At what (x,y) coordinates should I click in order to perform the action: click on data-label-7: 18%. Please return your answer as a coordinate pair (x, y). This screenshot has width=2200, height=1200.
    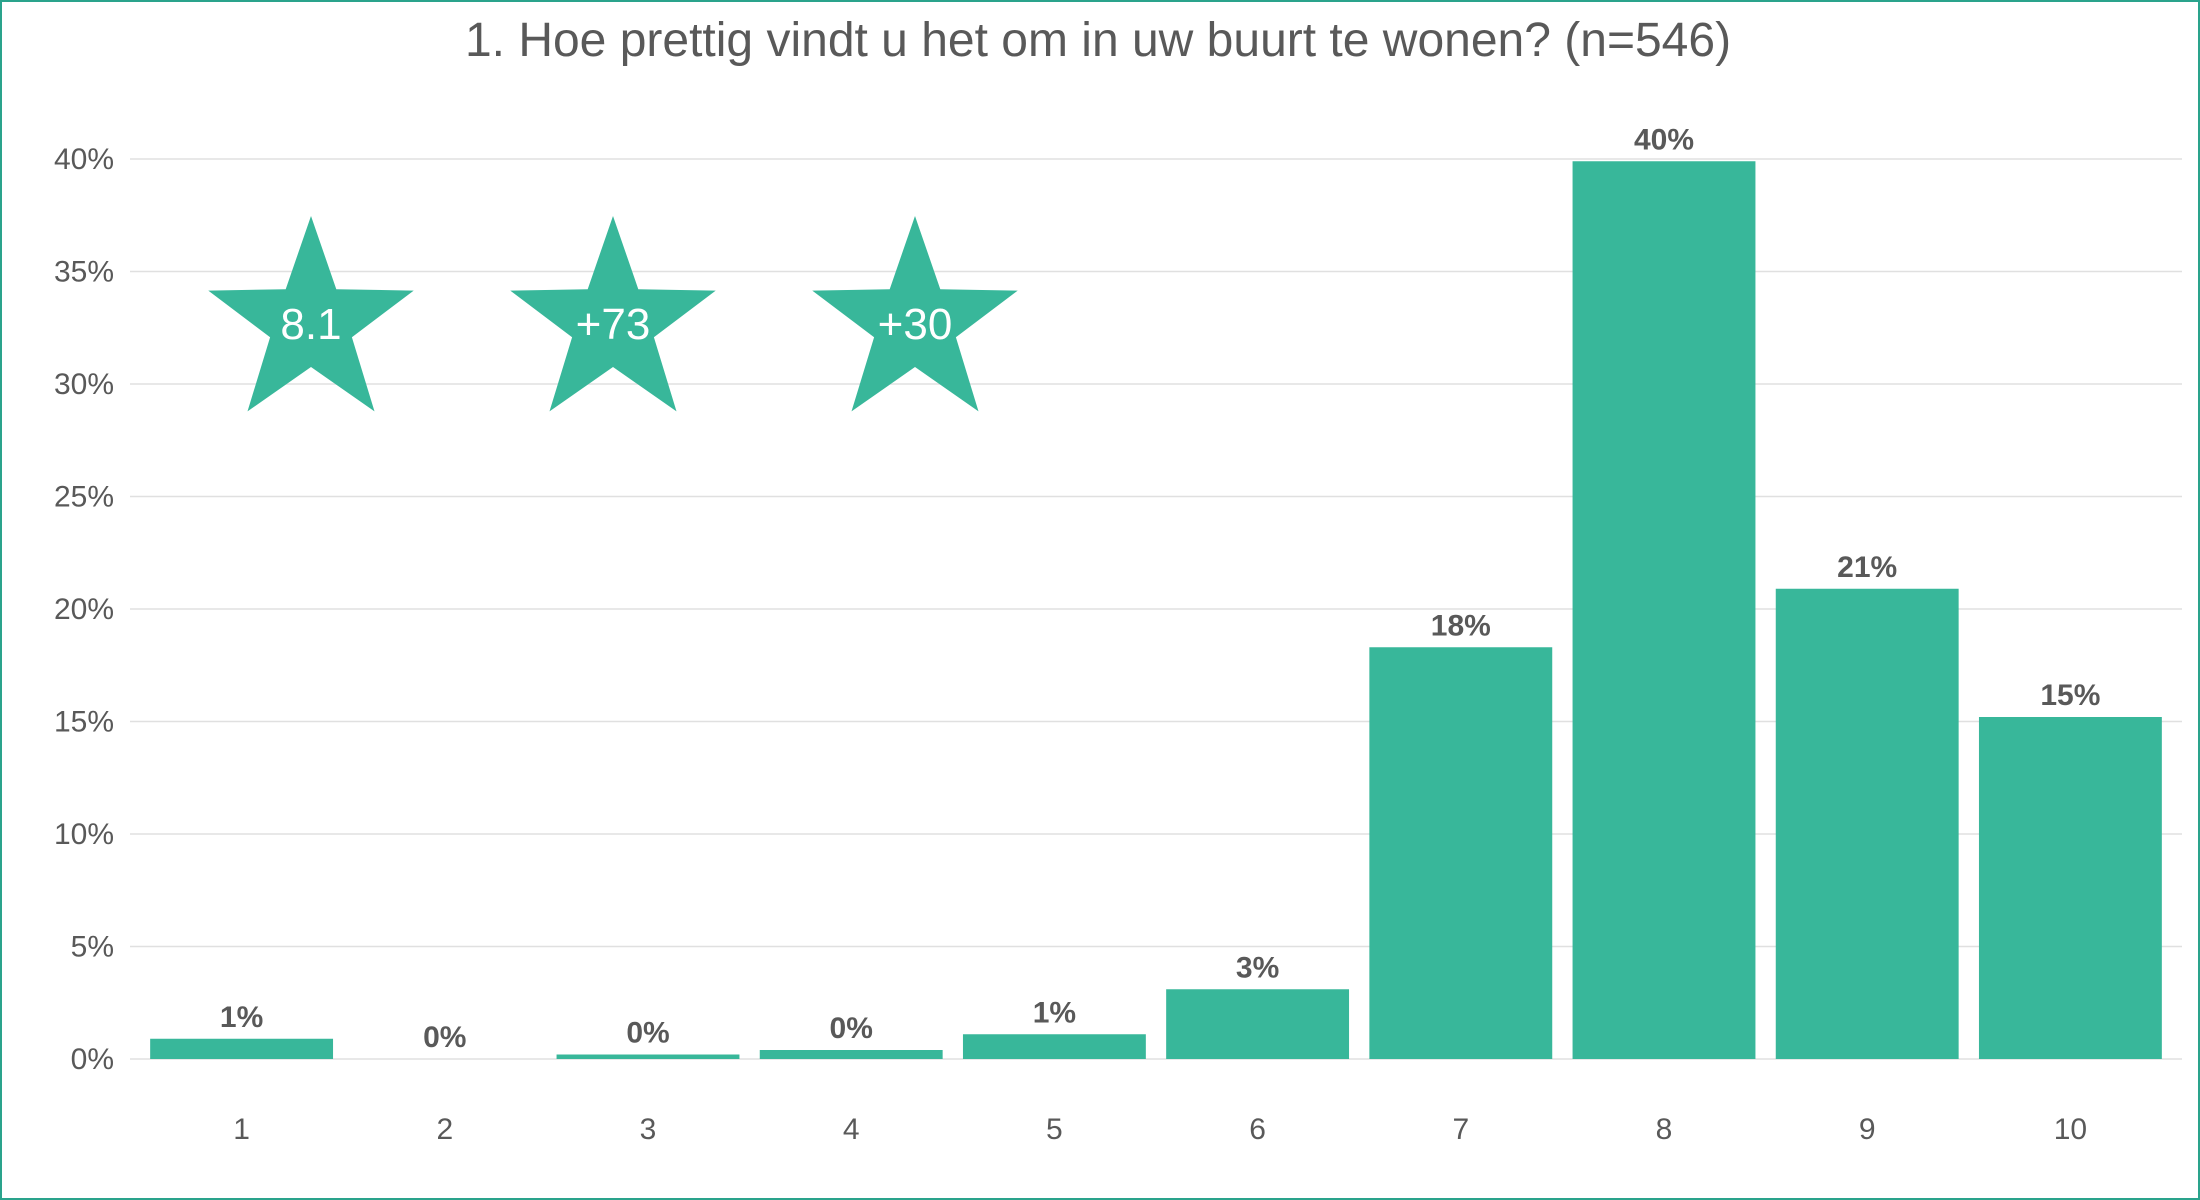
    Looking at the image, I should click on (1461, 625).